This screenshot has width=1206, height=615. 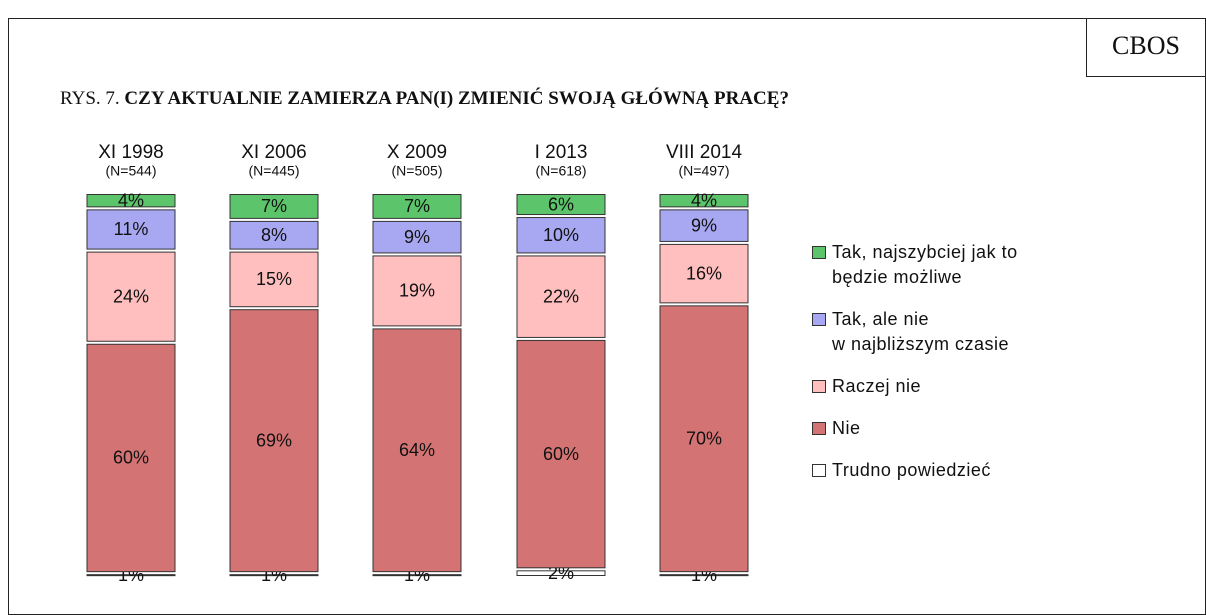 What do you see at coordinates (957, 386) in the screenshot?
I see `legend-item: Raczej nie` at bounding box center [957, 386].